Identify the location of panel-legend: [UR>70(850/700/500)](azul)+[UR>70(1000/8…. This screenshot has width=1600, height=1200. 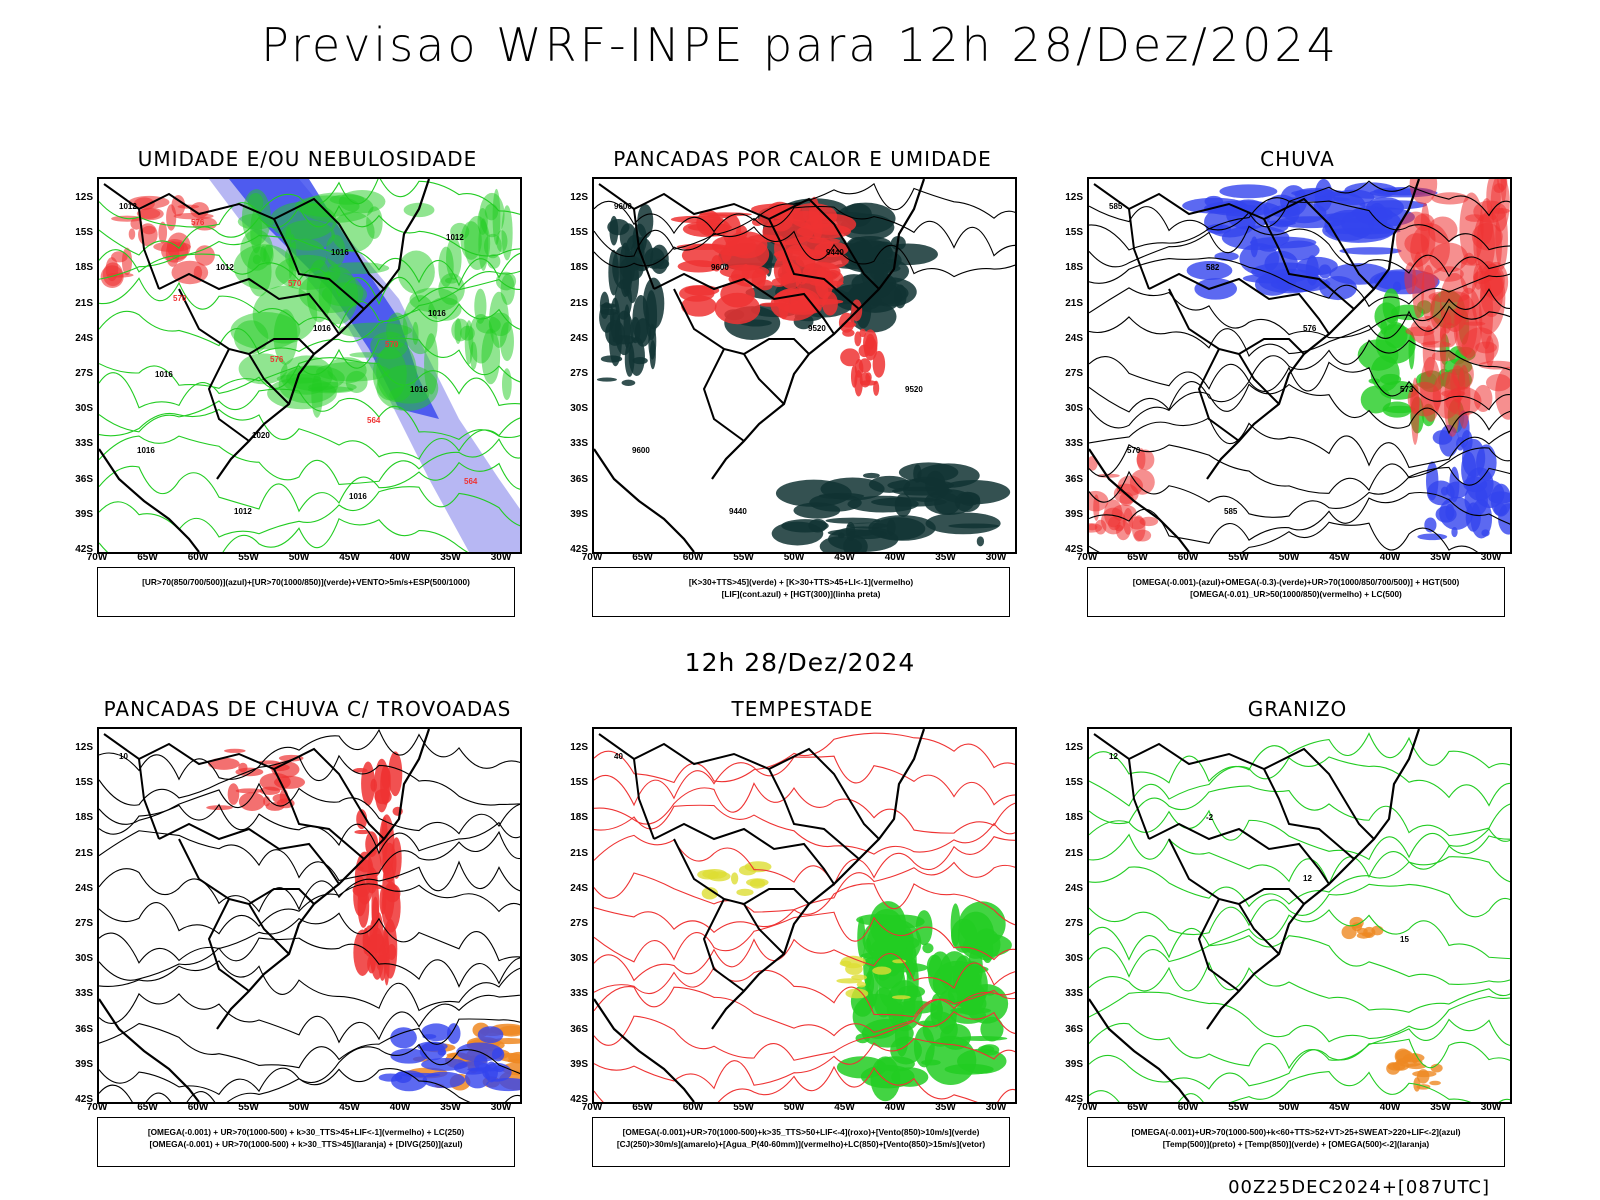
(306, 592).